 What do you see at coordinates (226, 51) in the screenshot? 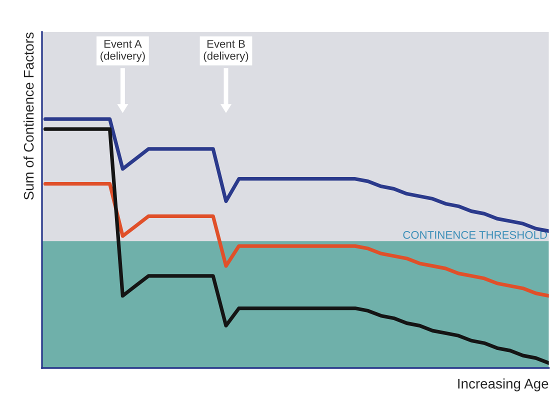
I see `text: Event B (delivery)` at bounding box center [226, 51].